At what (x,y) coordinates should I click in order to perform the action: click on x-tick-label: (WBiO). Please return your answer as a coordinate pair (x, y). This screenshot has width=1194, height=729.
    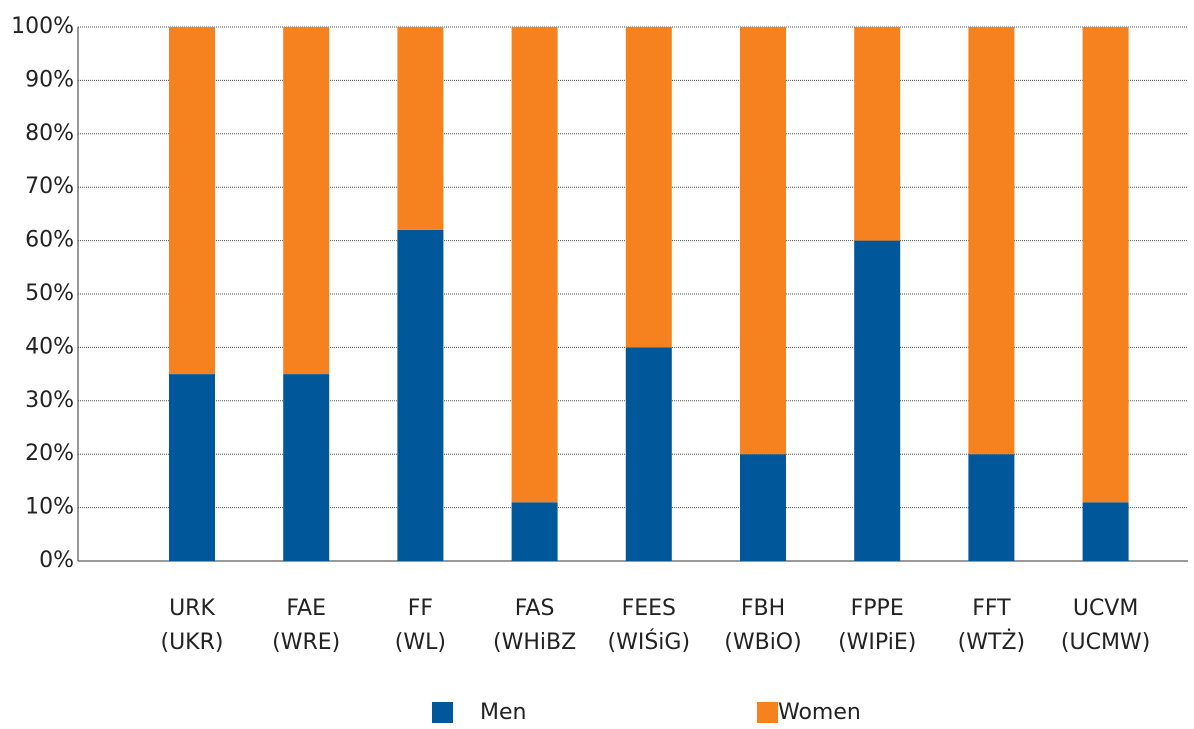
    Looking at the image, I should click on (762, 642).